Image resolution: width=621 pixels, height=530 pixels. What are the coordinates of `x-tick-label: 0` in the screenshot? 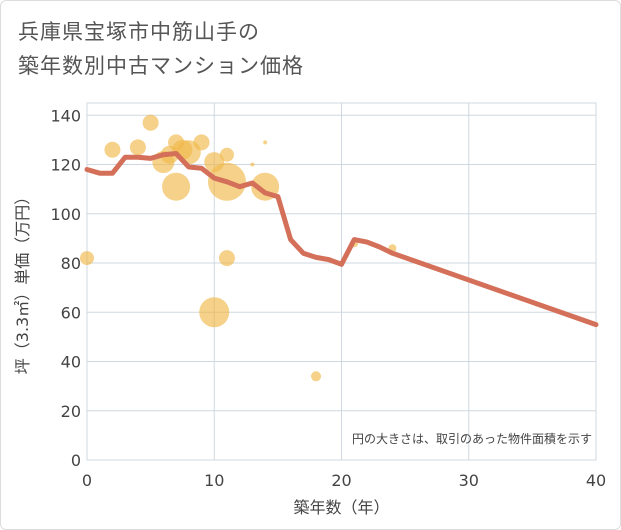 It's located at (87, 480).